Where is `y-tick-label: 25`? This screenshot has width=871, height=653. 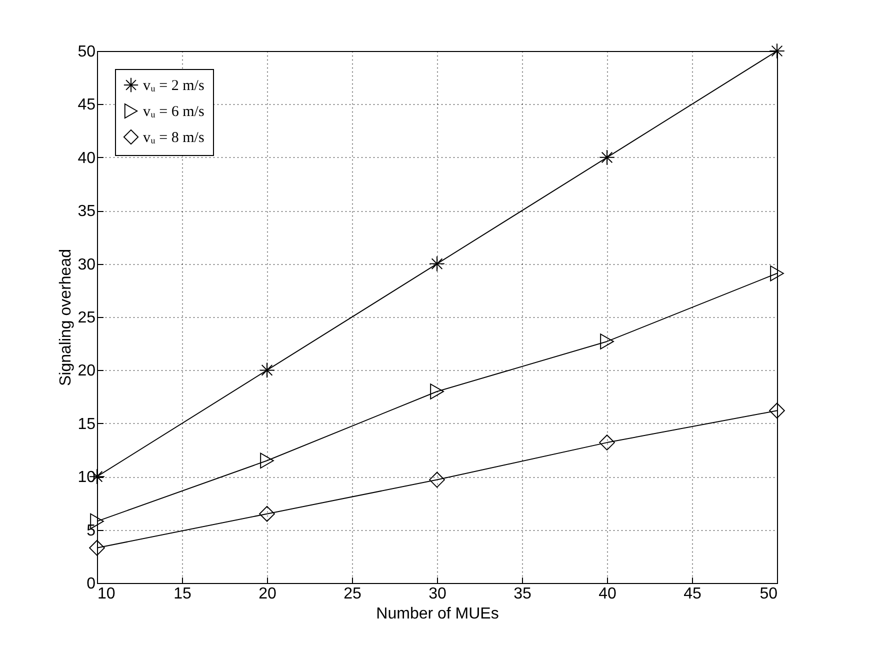
y-tick-label: 25 is located at coordinates (87, 318).